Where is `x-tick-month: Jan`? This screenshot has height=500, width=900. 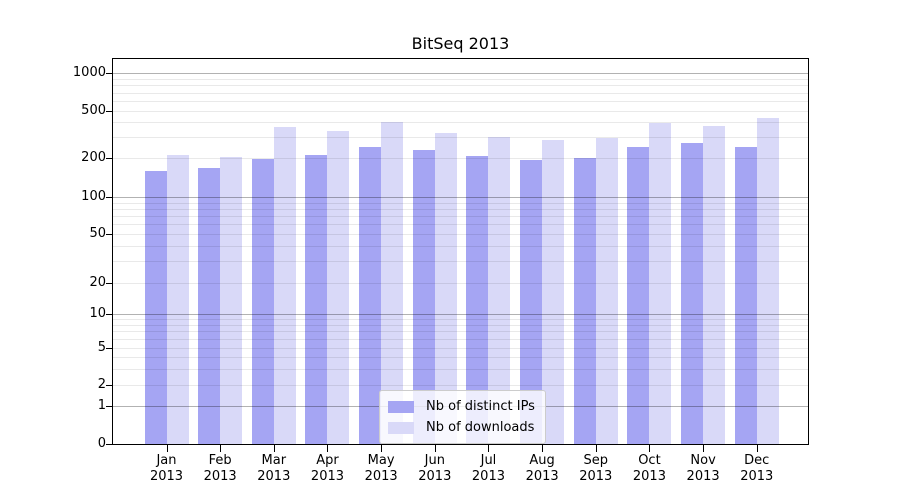 x-tick-month: Jan is located at coordinates (166, 460).